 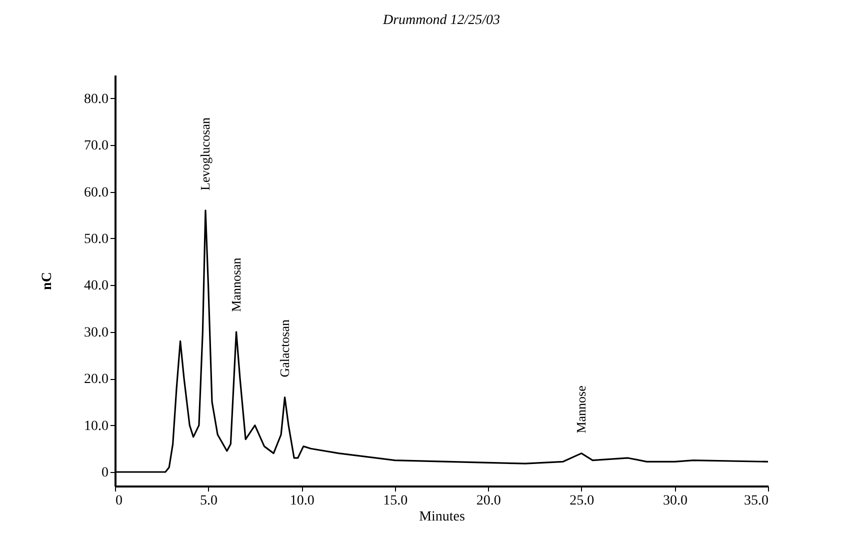 What do you see at coordinates (209, 501) in the screenshot?
I see `x-tick-label: 5.0` at bounding box center [209, 501].